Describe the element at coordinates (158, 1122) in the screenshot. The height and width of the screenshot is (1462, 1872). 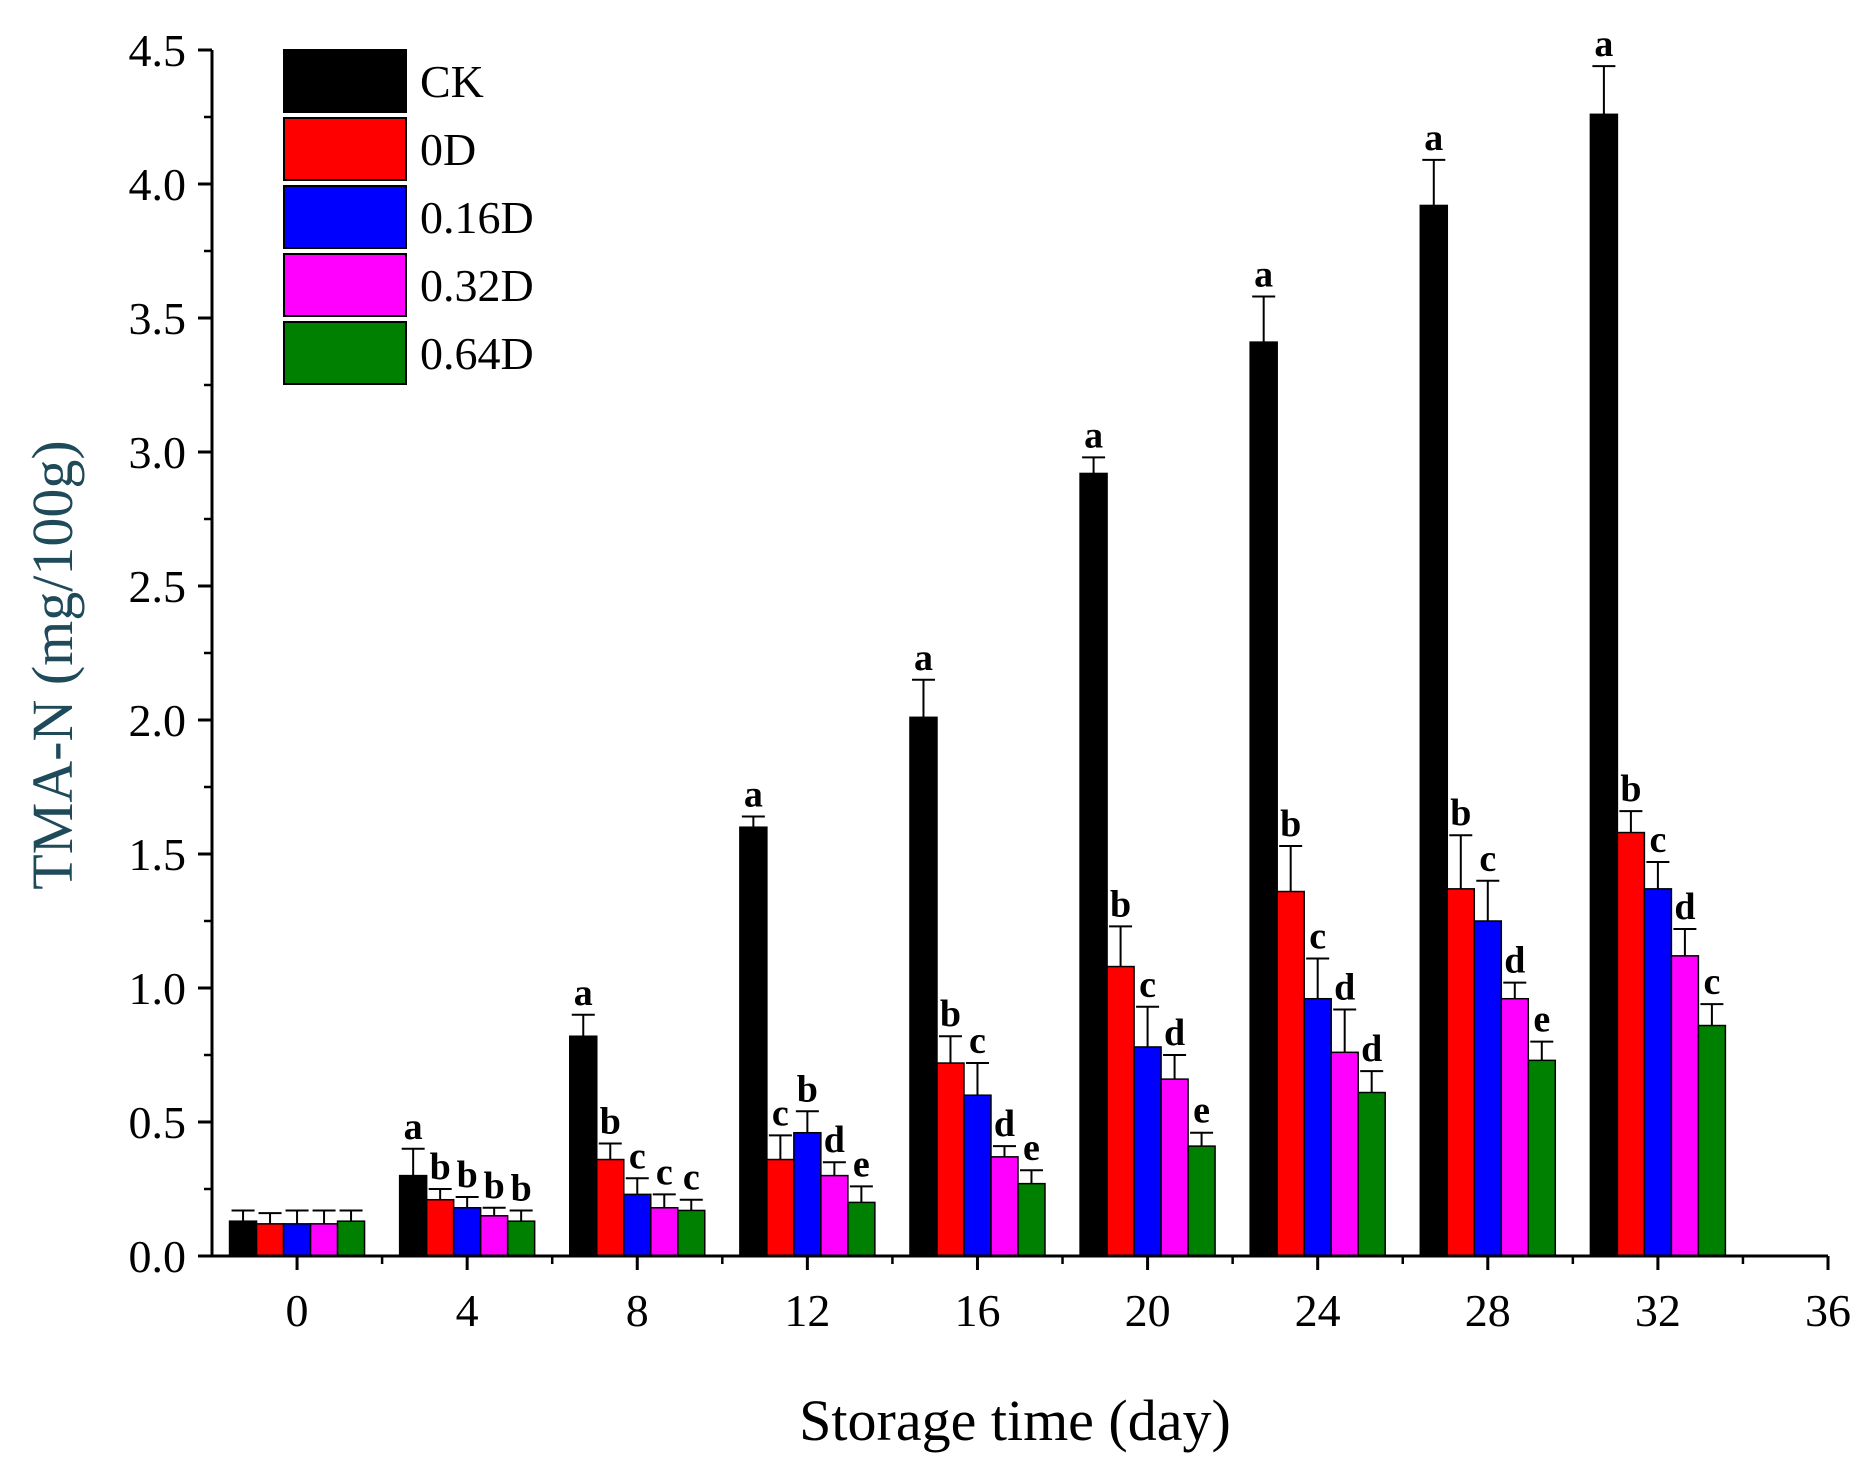
I see `y-tick-label: 0.5` at that location.